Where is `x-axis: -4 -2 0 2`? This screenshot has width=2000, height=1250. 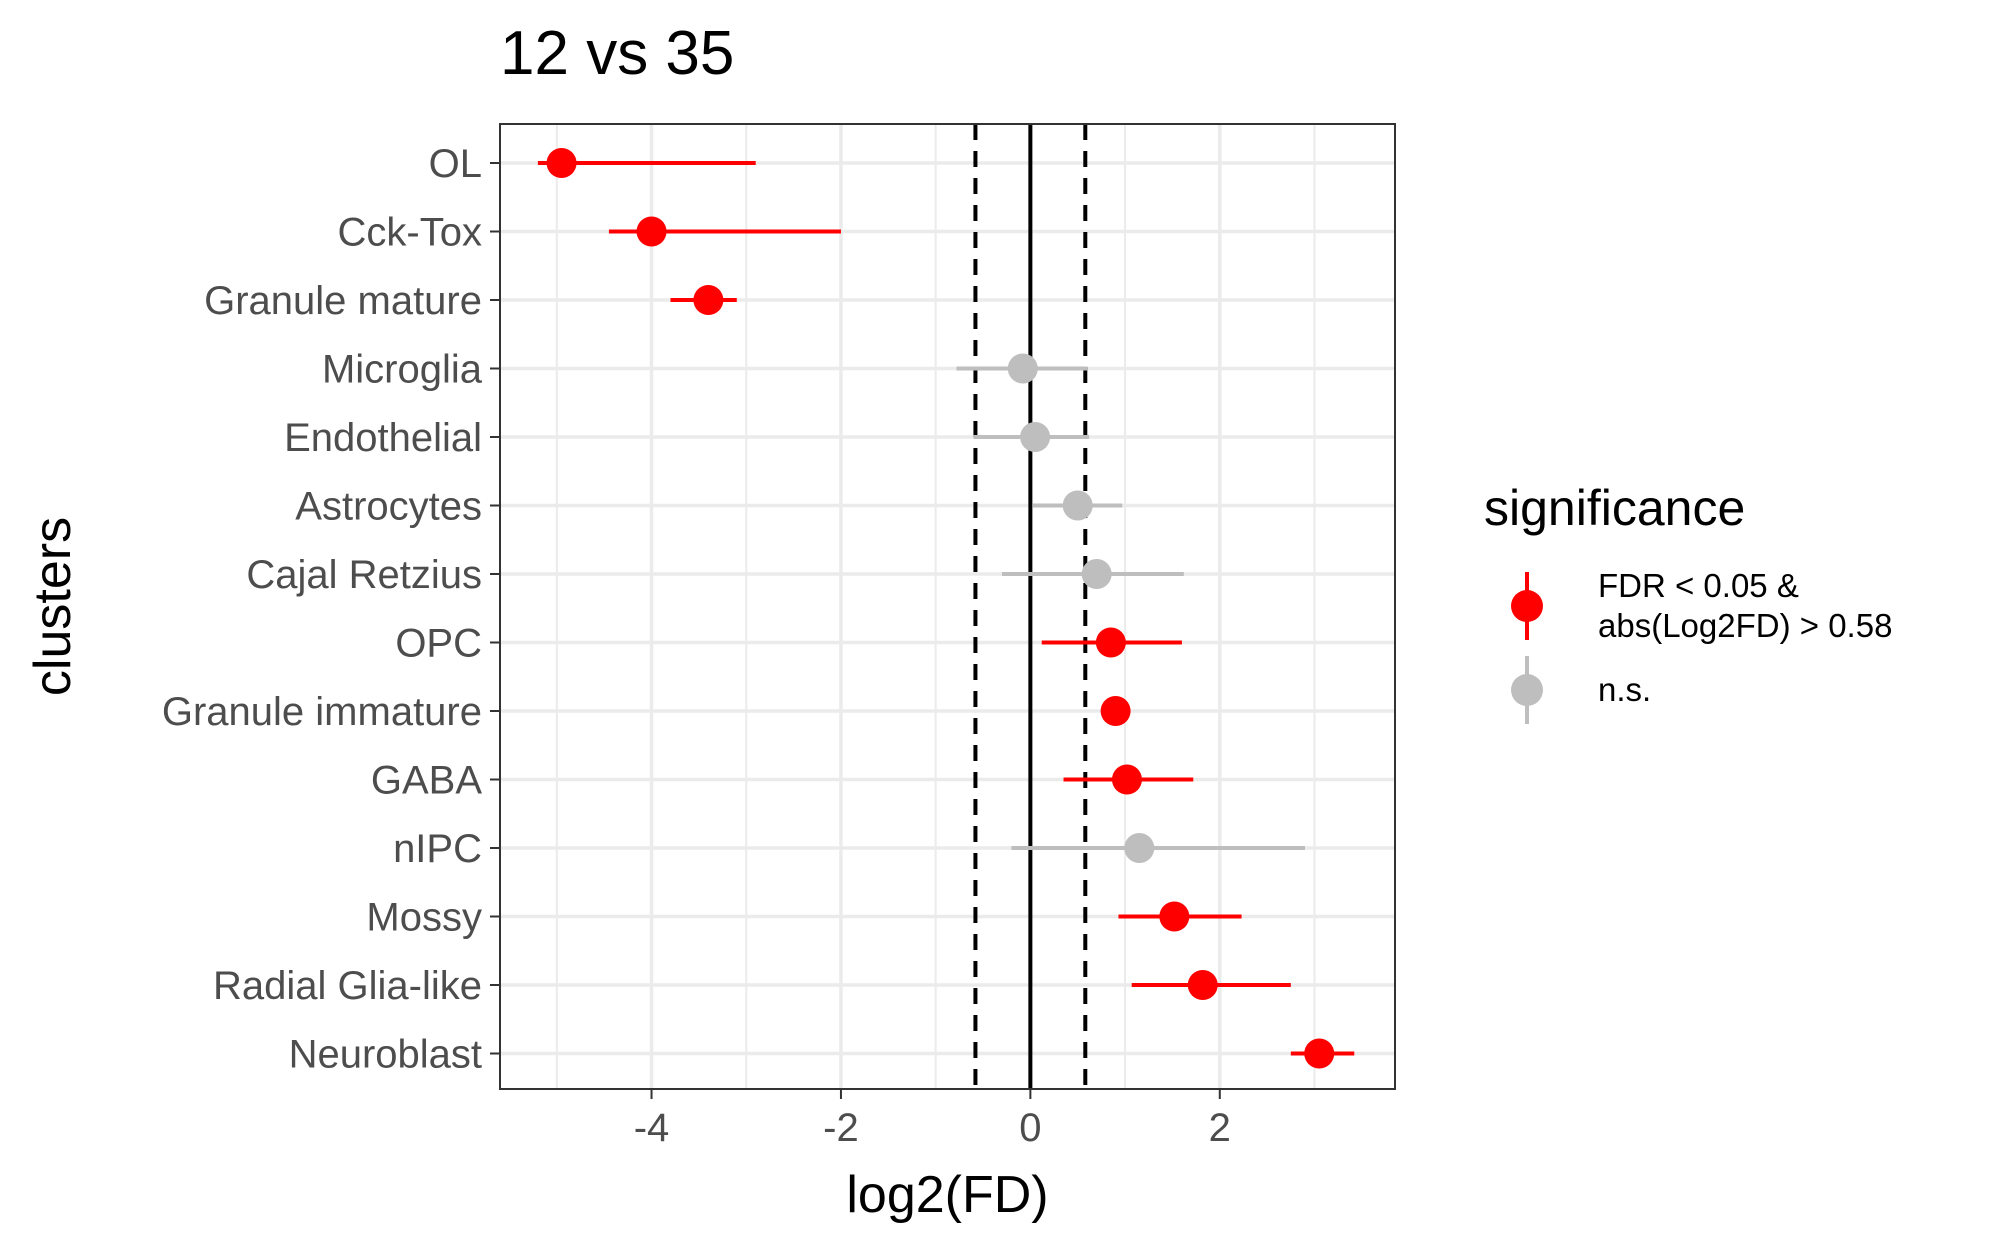
x-axis: -4 -2 0 2 is located at coordinates (932, 1119).